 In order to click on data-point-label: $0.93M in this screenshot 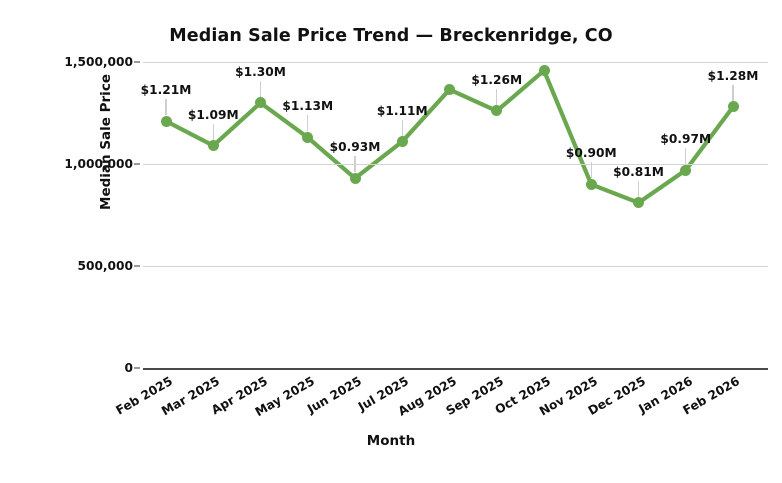, I will do `click(355, 147)`.